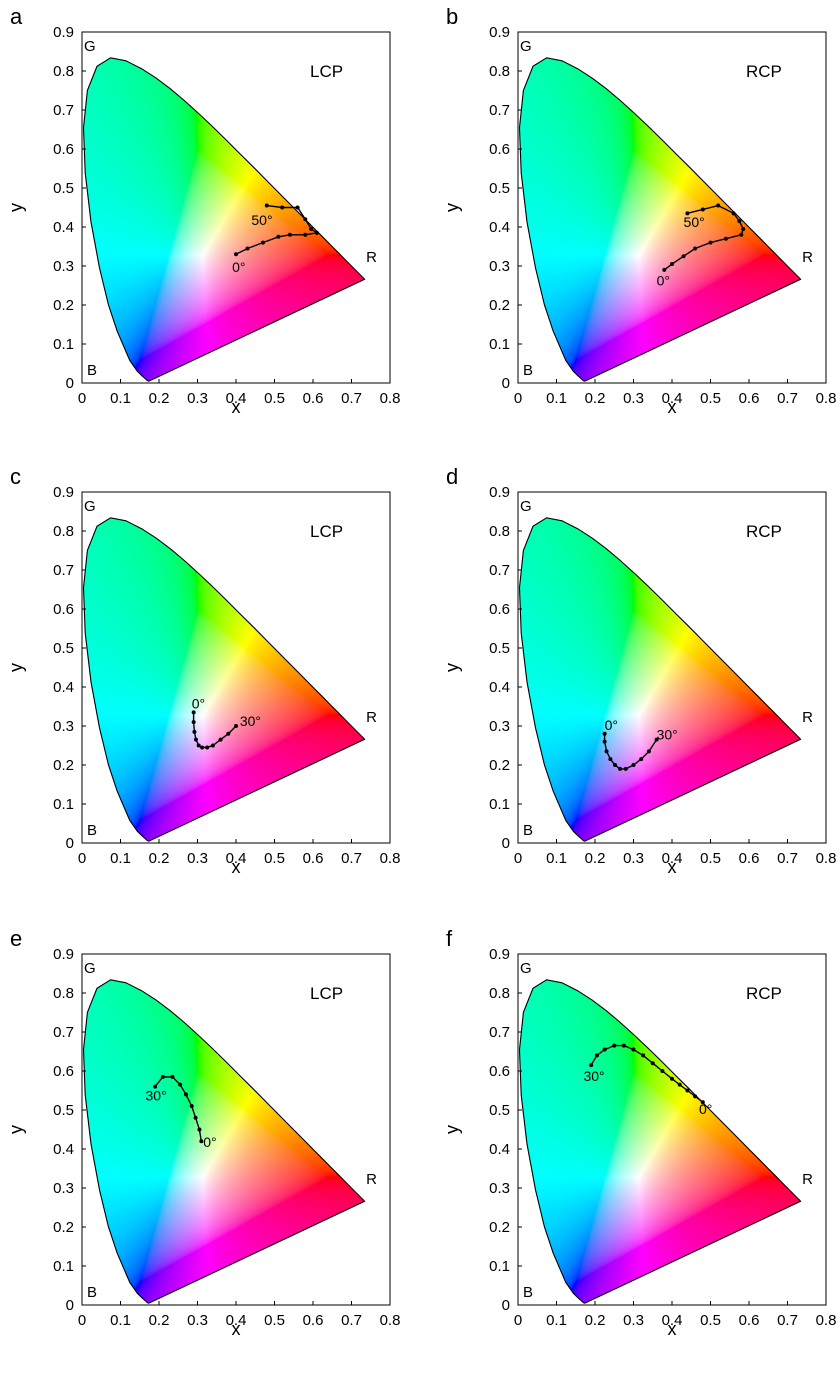 The width and height of the screenshot is (840, 1374). I want to click on panel-label: b, so click(452, 16).